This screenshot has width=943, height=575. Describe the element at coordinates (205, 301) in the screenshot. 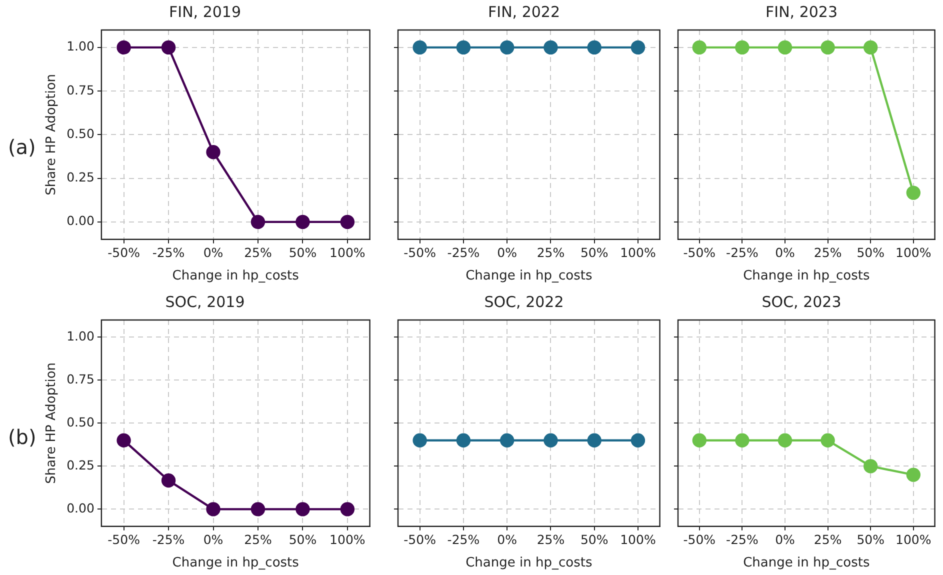

I see `chart-title: SOC, 2019` at that location.